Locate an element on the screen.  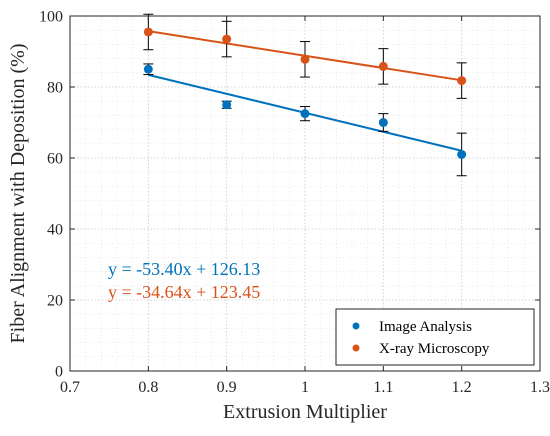
y-tick-label: 0 is located at coordinates (59, 372).